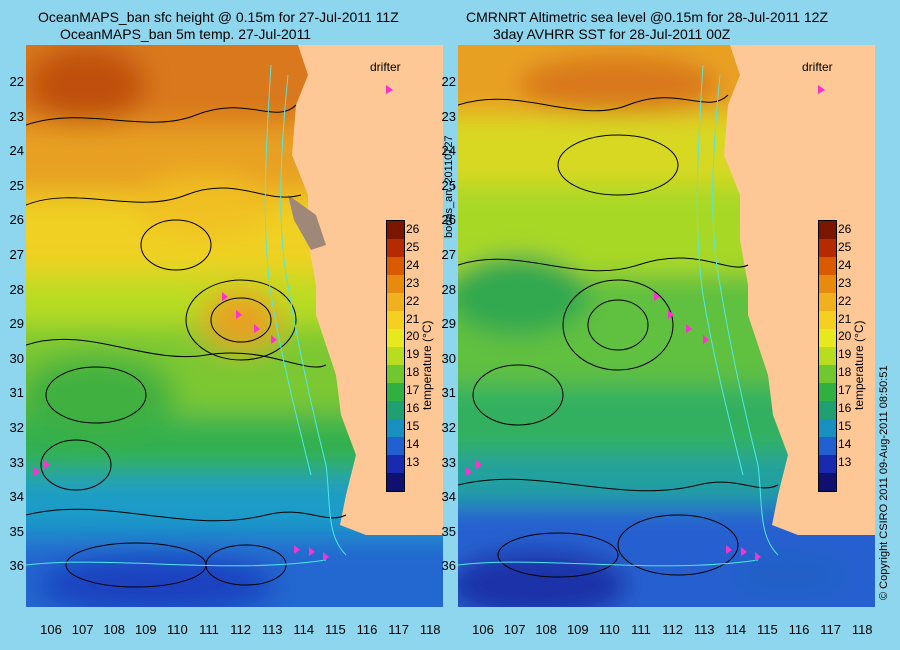 Image resolution: width=900 pixels, height=650 pixels. What do you see at coordinates (395, 356) in the screenshot?
I see `left-colorbar` at bounding box center [395, 356].